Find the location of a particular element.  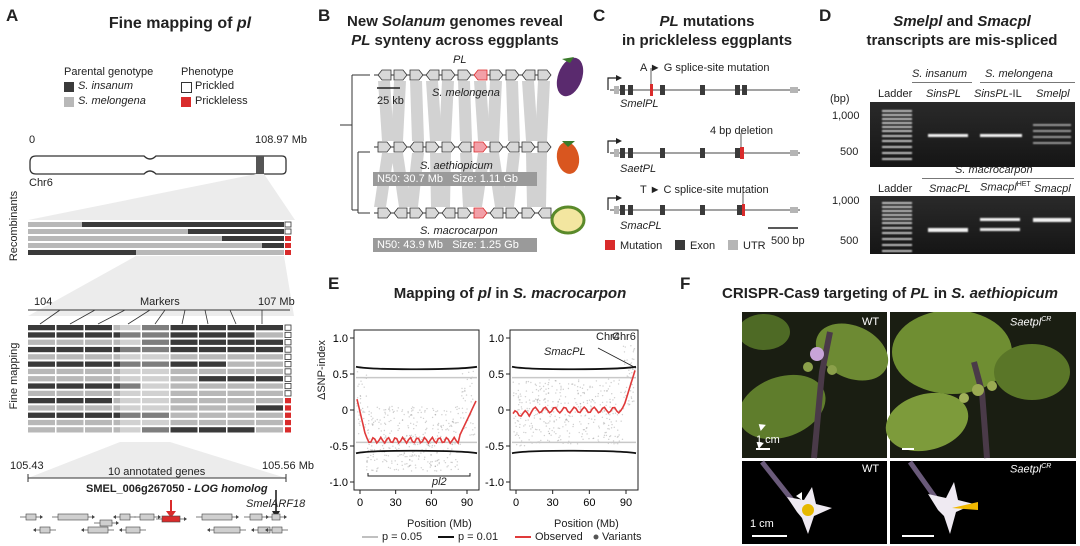

mutation-2: 4 bp deletion is located at coordinates (741, 131).